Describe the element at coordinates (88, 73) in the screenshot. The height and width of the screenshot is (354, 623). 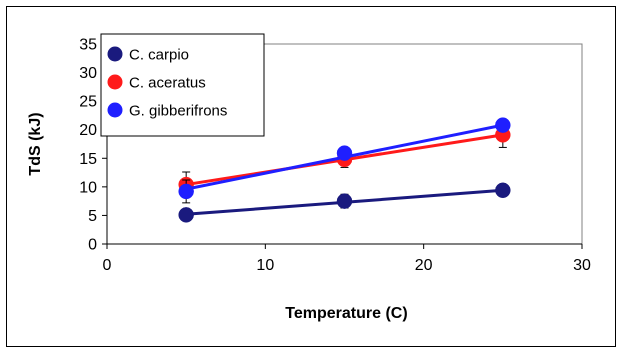
I see `y-tick-label: 30` at that location.